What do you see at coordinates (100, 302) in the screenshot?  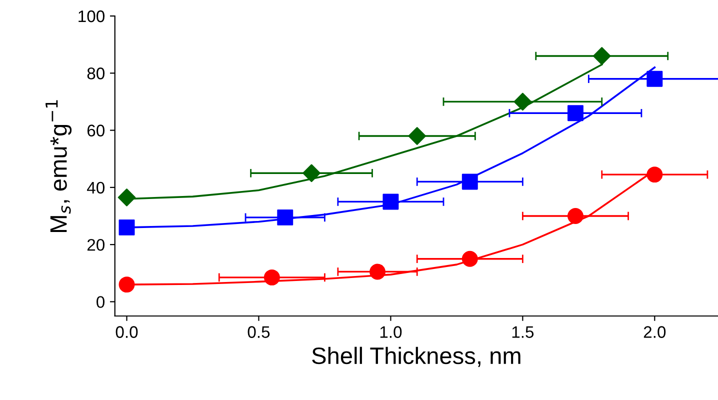 I see `y-tick-label: 0` at bounding box center [100, 302].